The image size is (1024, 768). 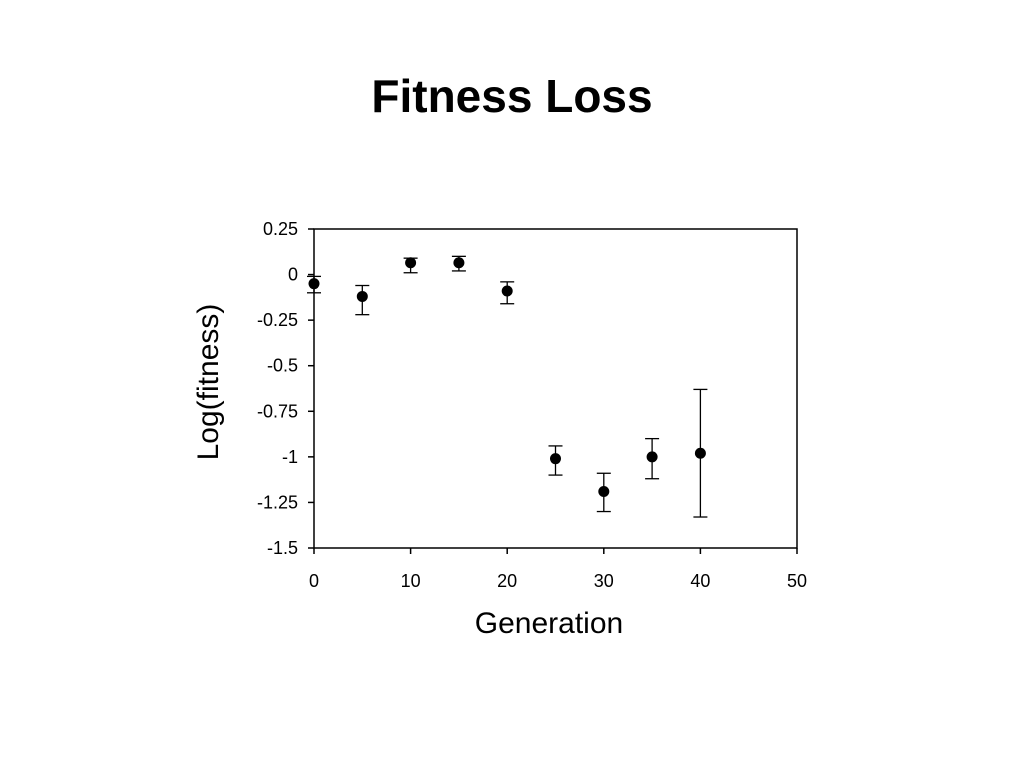 I want to click on y-tick-label: -1.25, so click(x=277, y=502).